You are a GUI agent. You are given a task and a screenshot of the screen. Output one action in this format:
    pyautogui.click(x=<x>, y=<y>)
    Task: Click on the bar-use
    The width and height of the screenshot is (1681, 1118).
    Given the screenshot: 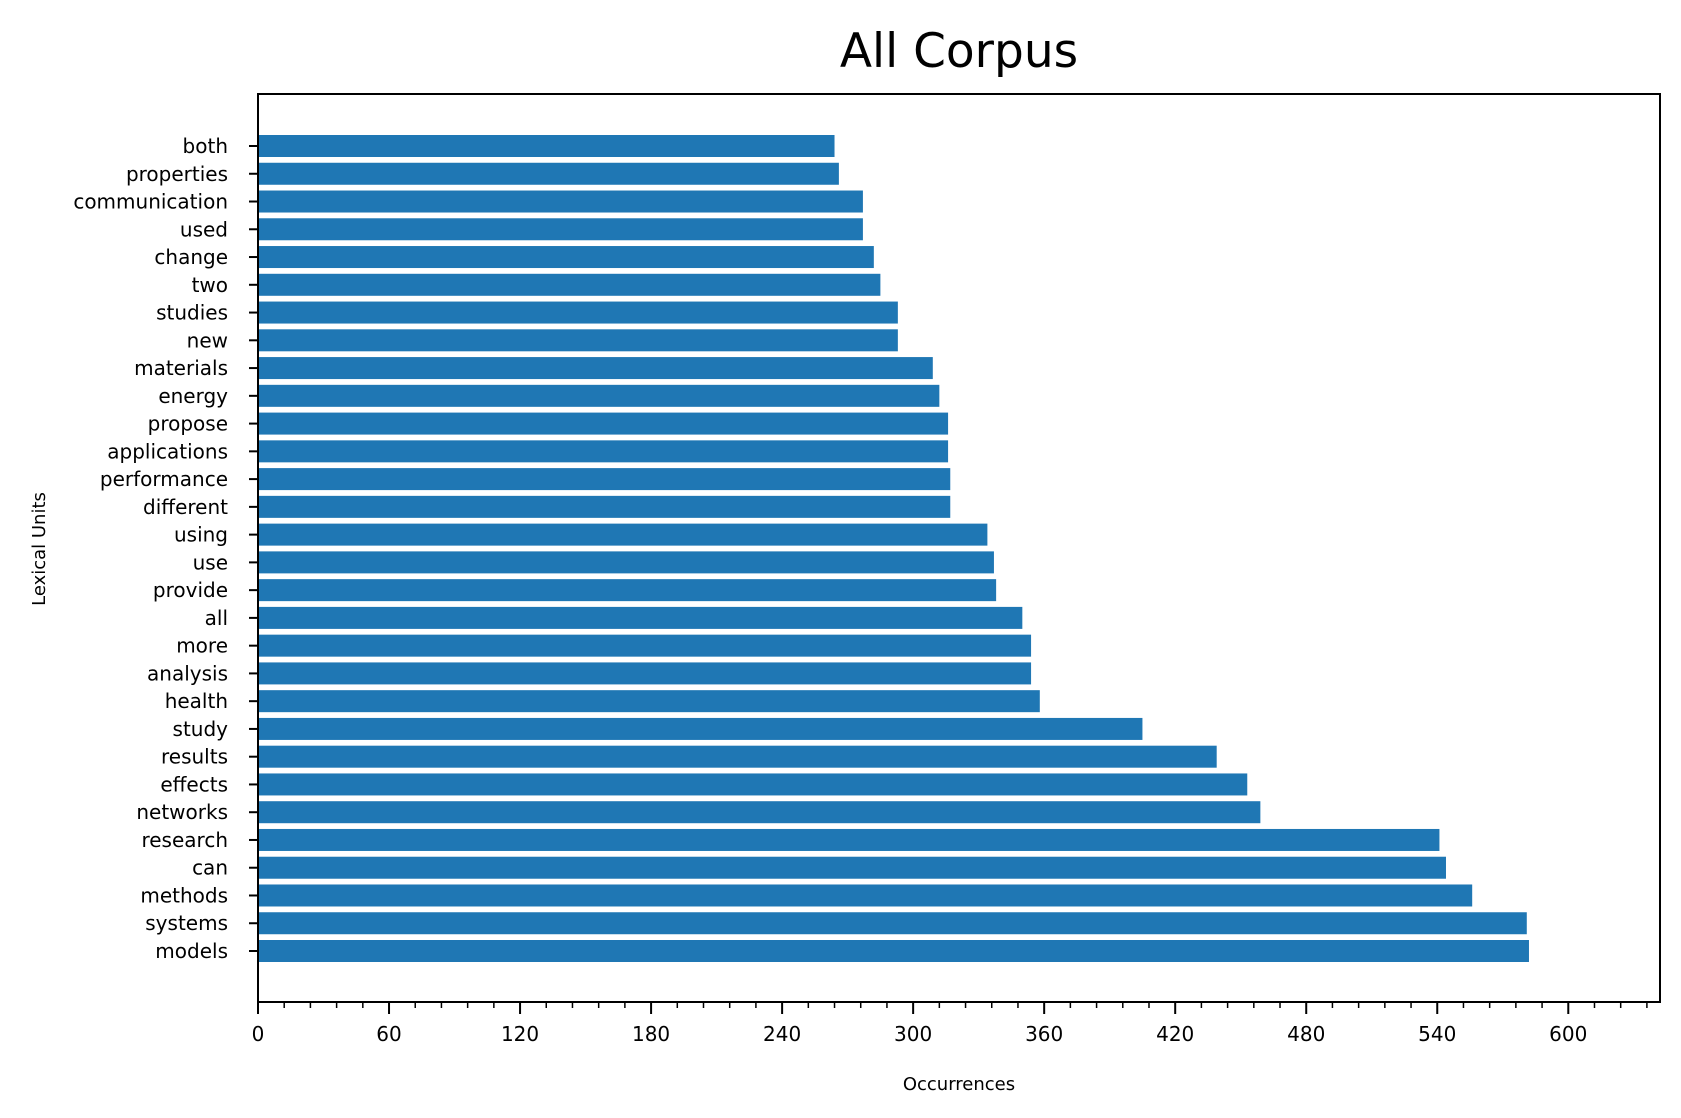 What is the action you would take?
    pyautogui.click(x=626, y=562)
    